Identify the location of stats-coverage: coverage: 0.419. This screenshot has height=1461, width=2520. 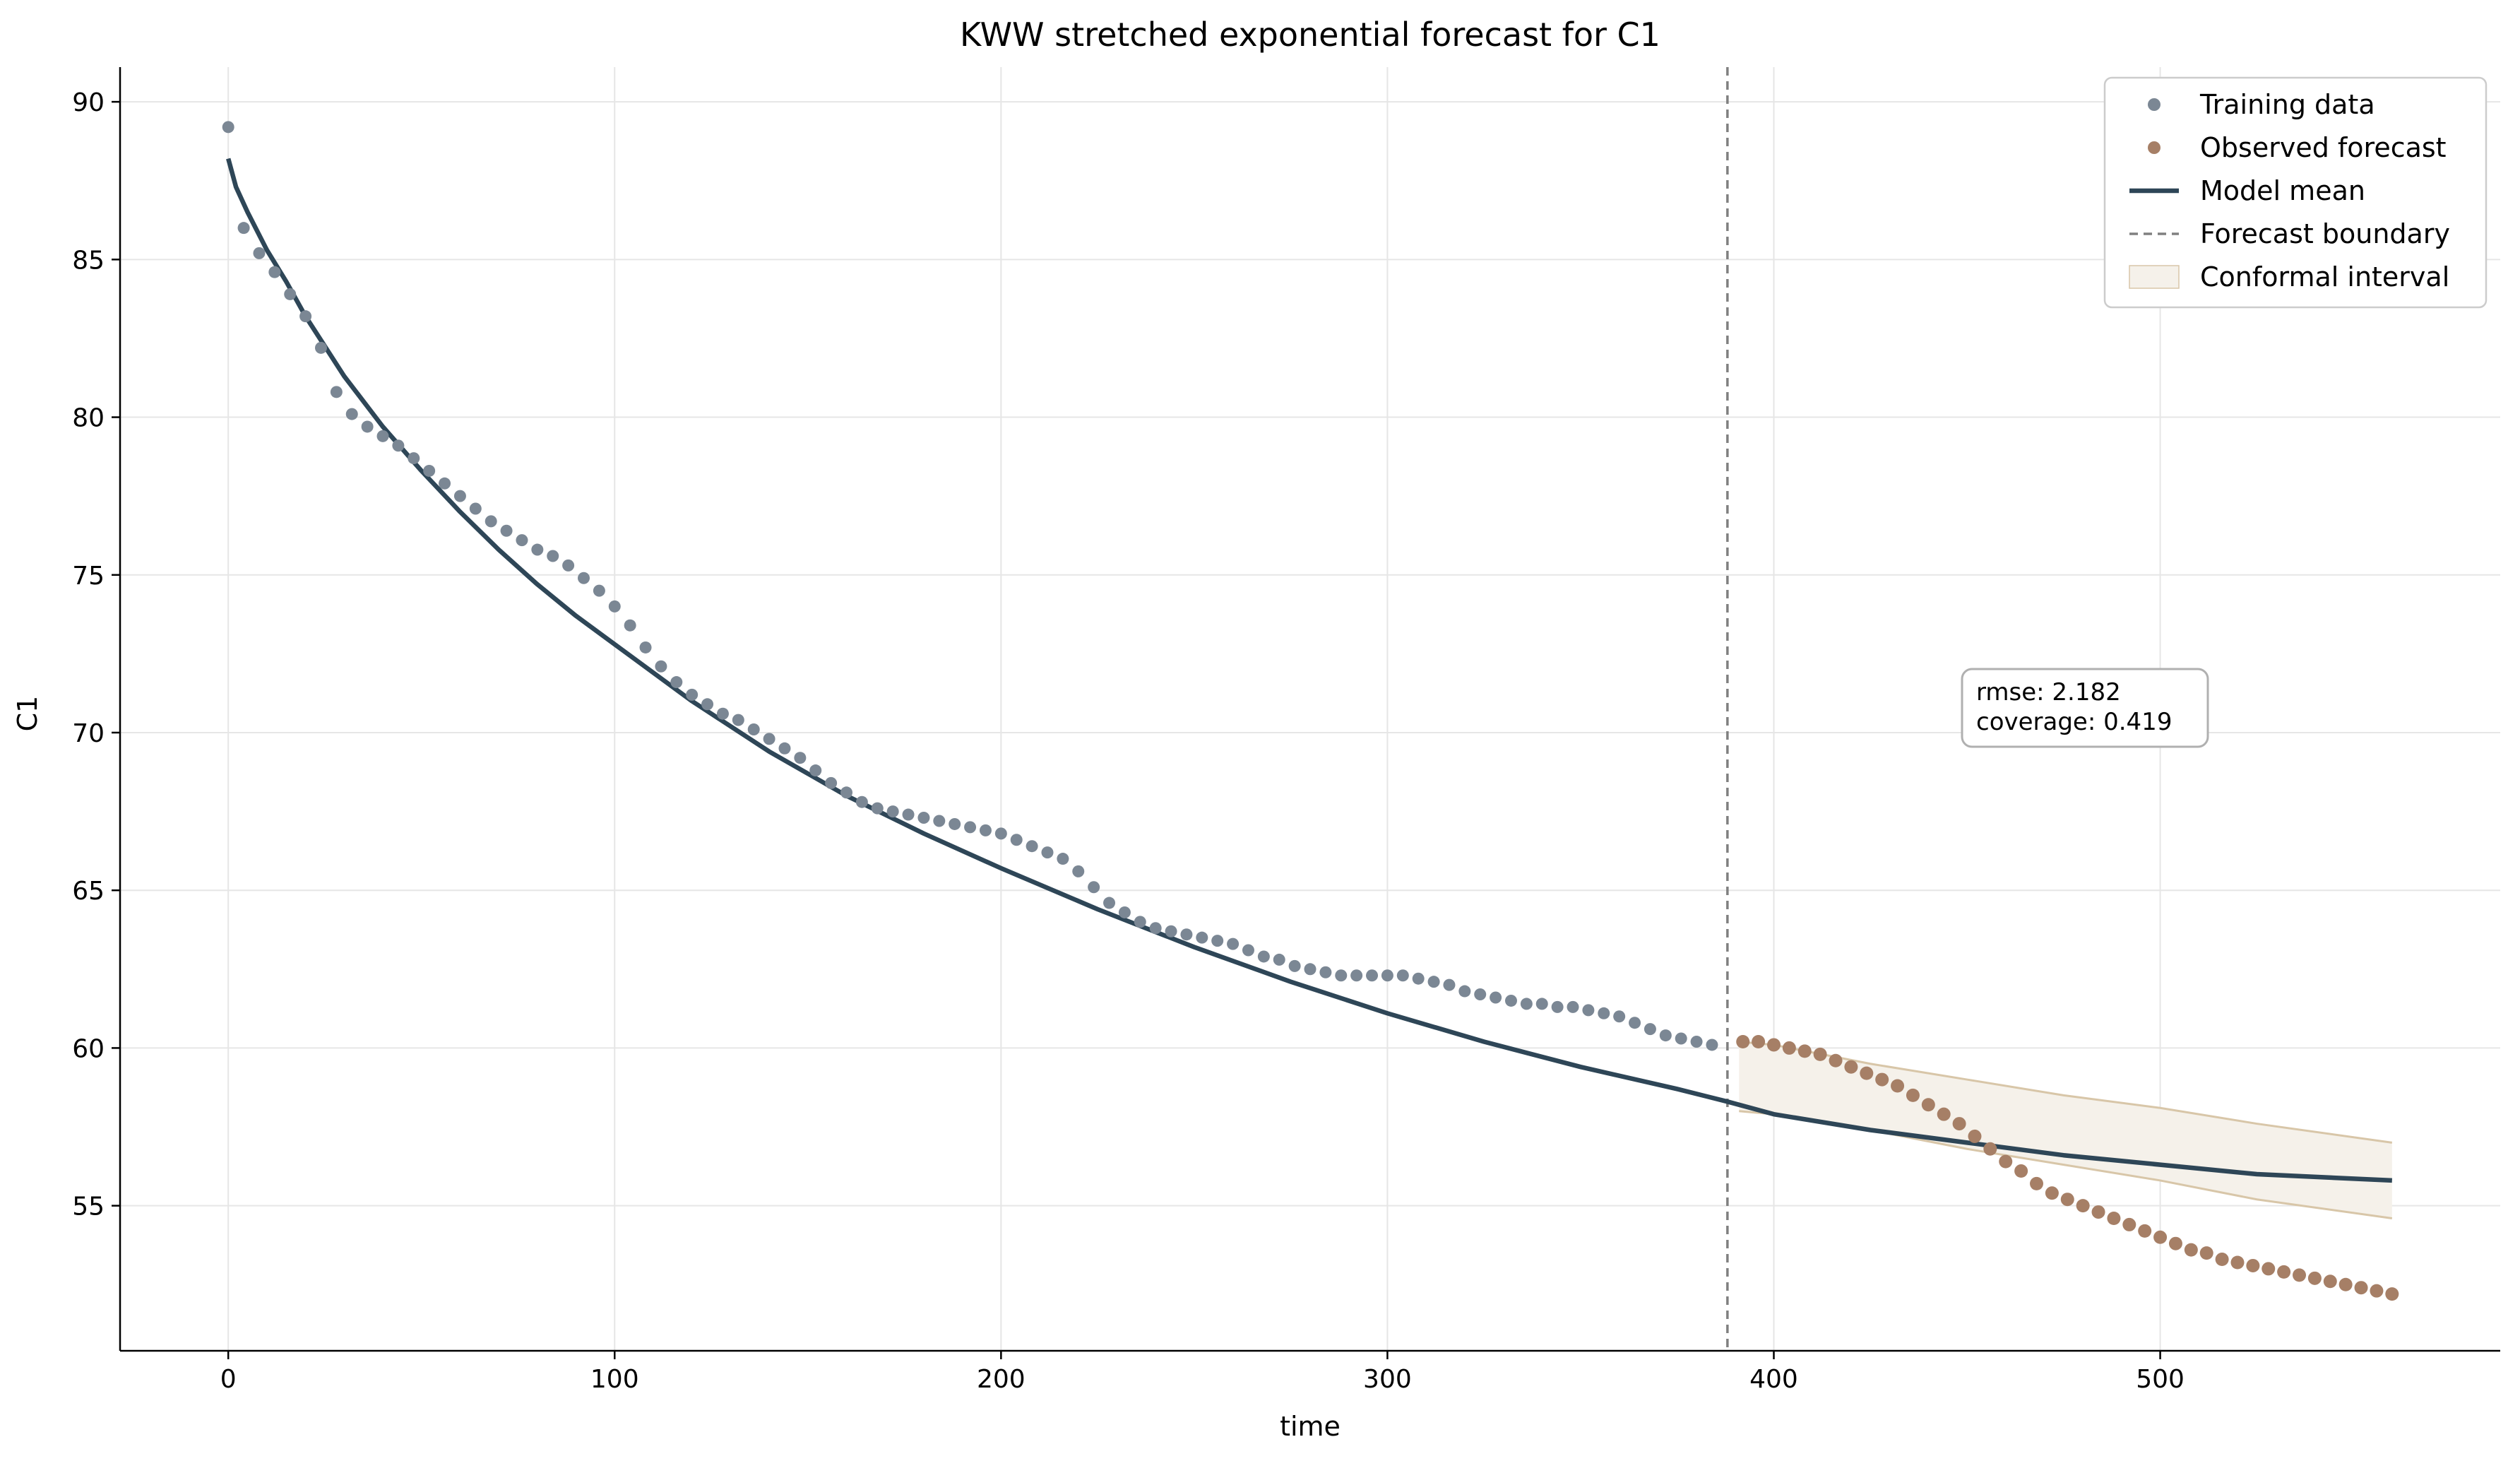
(2074, 722).